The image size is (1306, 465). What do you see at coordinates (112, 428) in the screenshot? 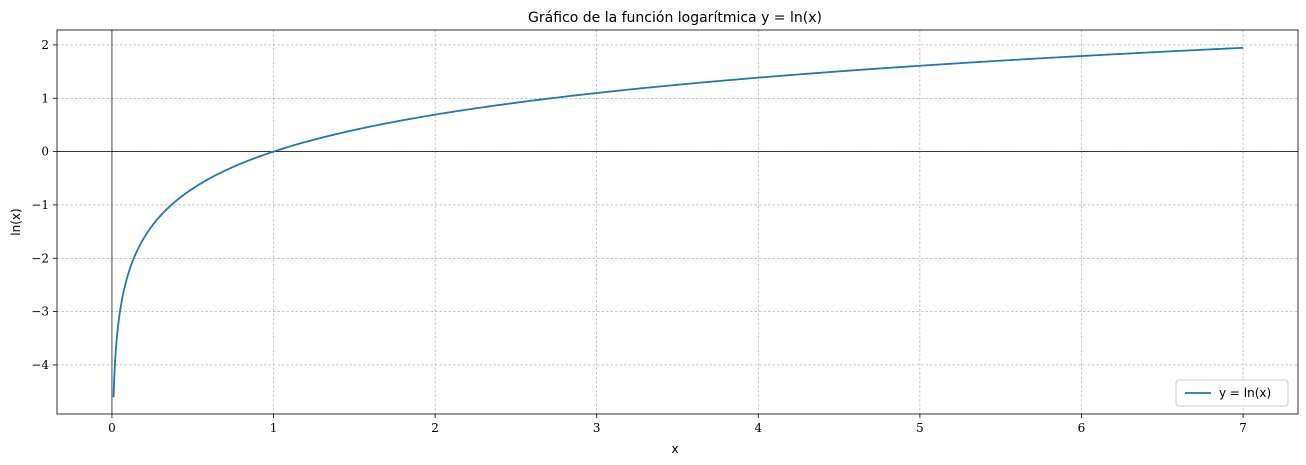
I see `x-tick-label: 0` at bounding box center [112, 428].